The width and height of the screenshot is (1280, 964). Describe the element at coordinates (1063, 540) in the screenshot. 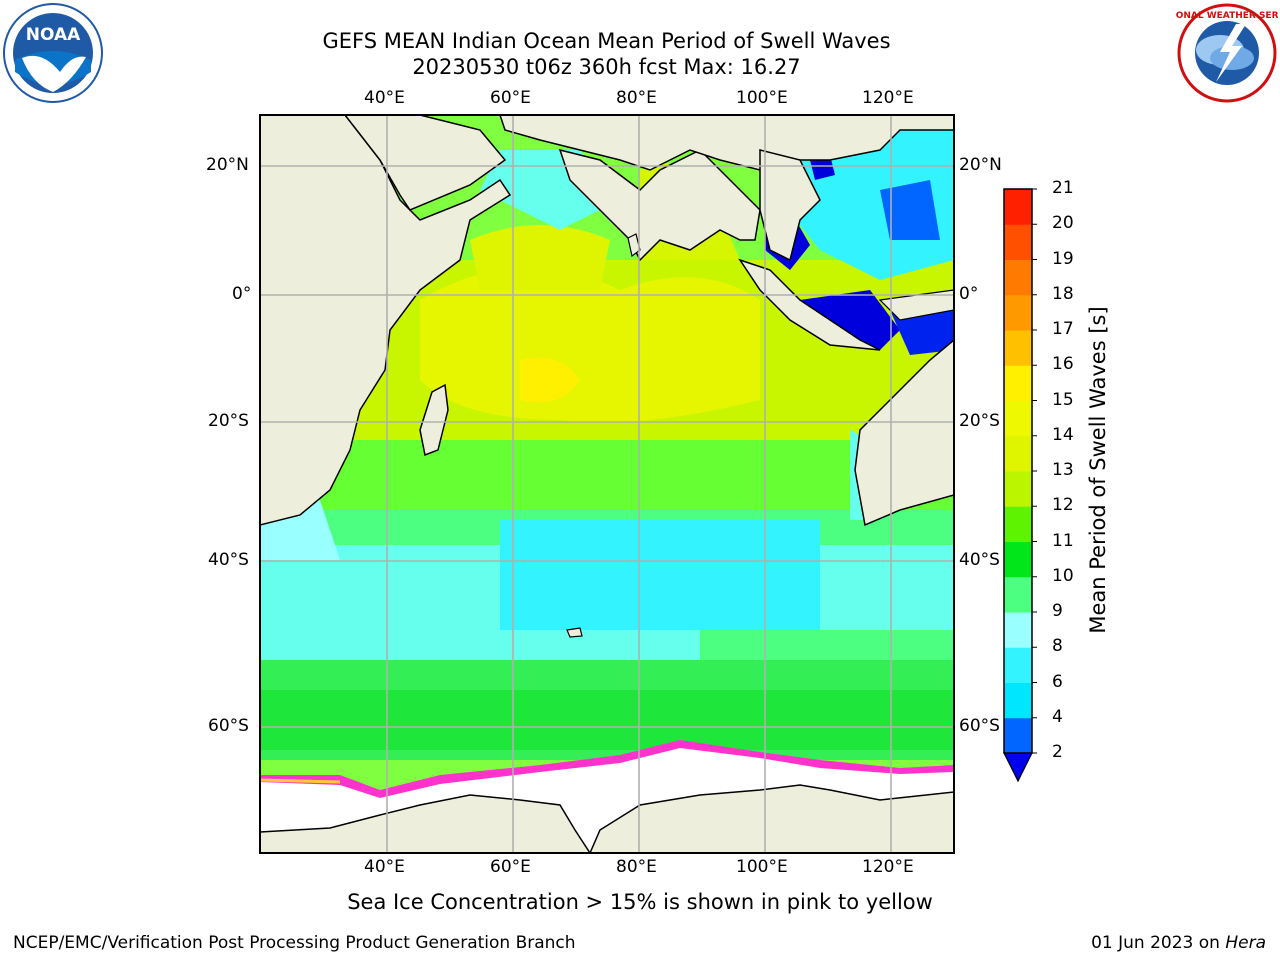

I see `colorbar-tick-label: 11` at that location.